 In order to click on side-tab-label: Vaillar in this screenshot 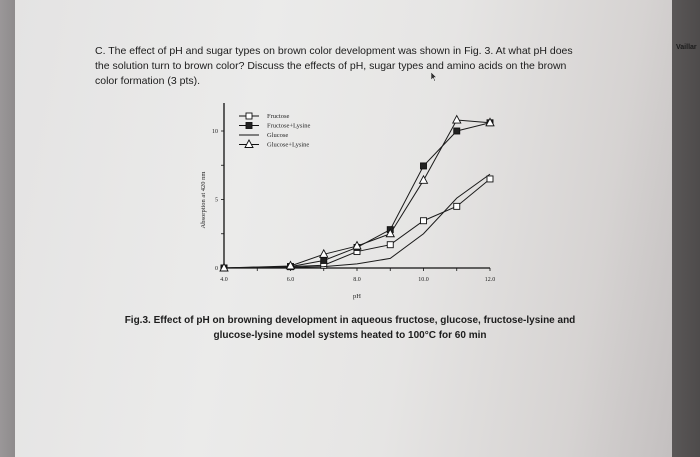, I will do `click(686, 47)`.